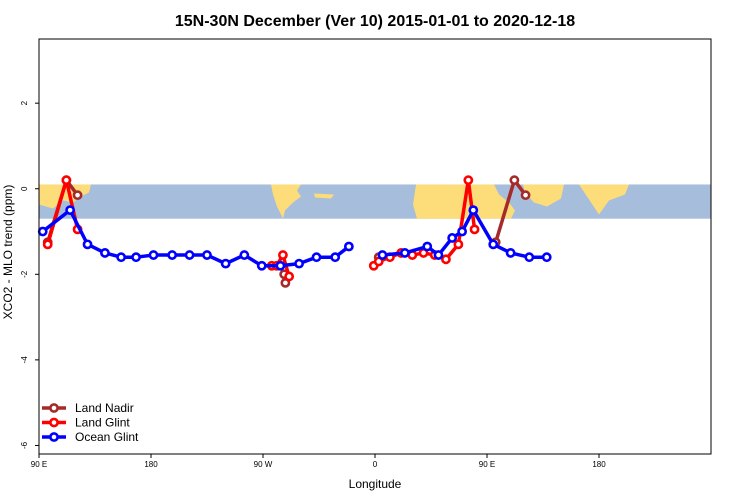 This screenshot has width=750, height=500. Describe the element at coordinates (24, 188) in the screenshot. I see `y-tick-label: 0` at that location.